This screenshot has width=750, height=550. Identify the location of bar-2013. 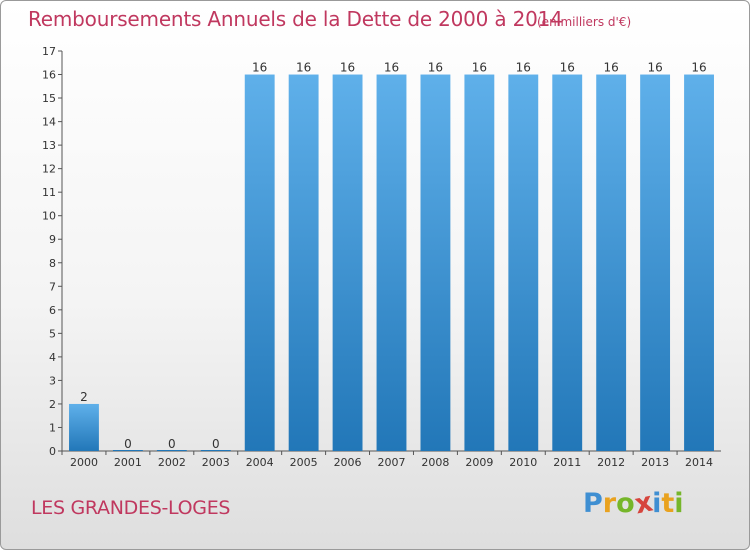
(655, 262).